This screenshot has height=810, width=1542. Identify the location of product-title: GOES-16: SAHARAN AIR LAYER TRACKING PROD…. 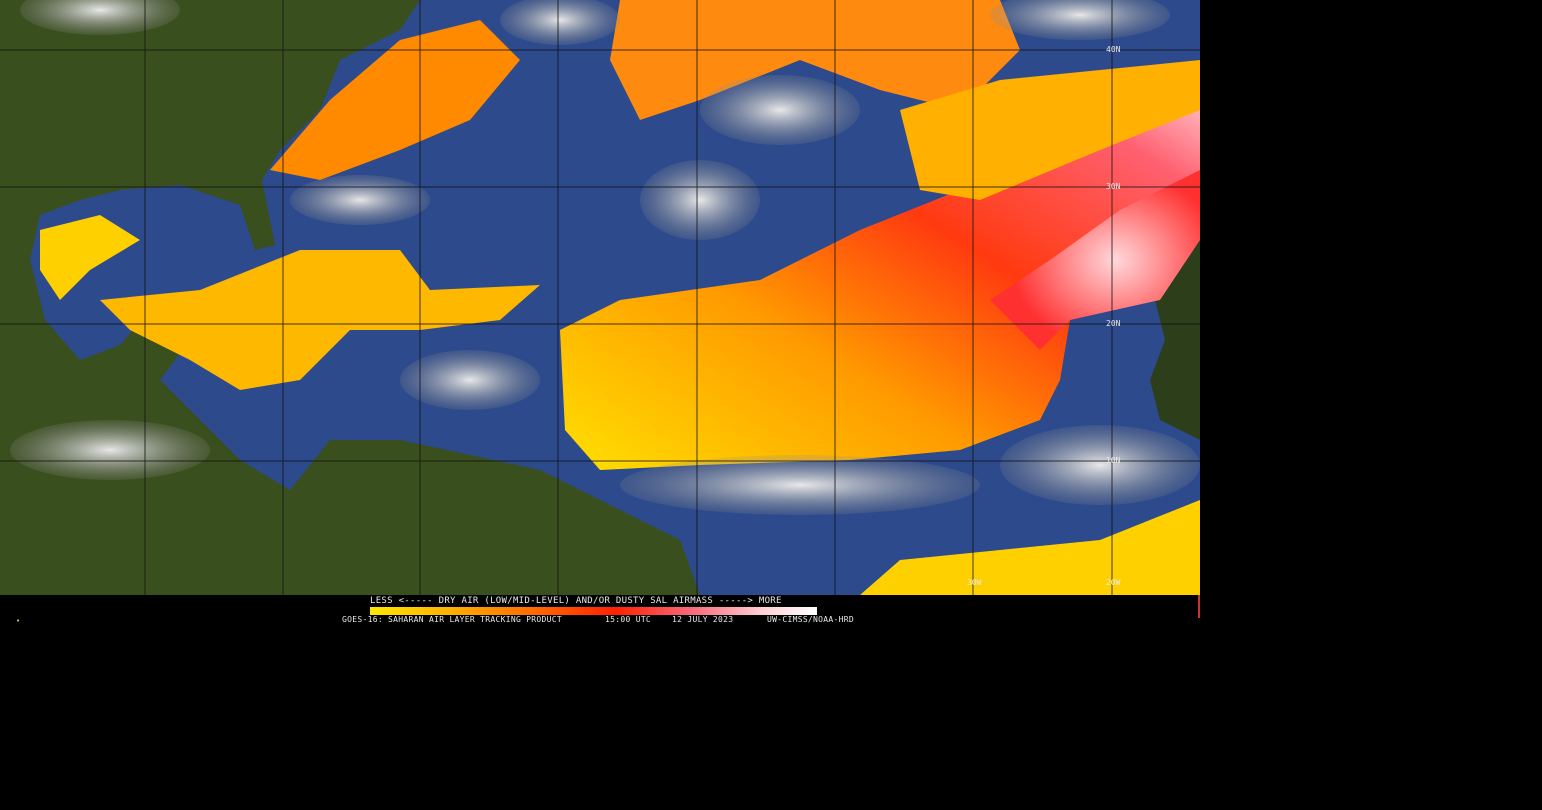
(452, 619).